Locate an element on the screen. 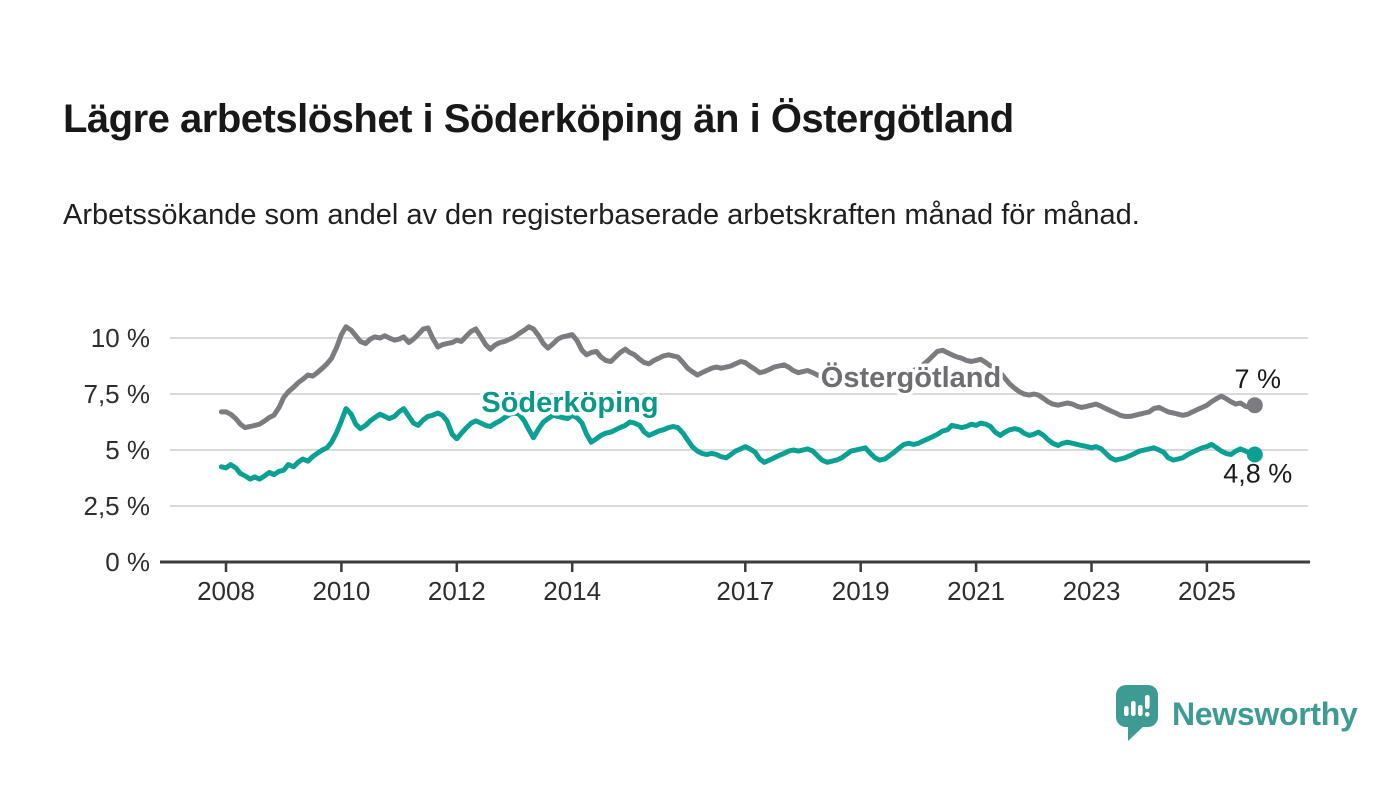 Image resolution: width=1400 pixels, height=794 pixels. x-tick-label-2023: 2023 is located at coordinates (1092, 591).